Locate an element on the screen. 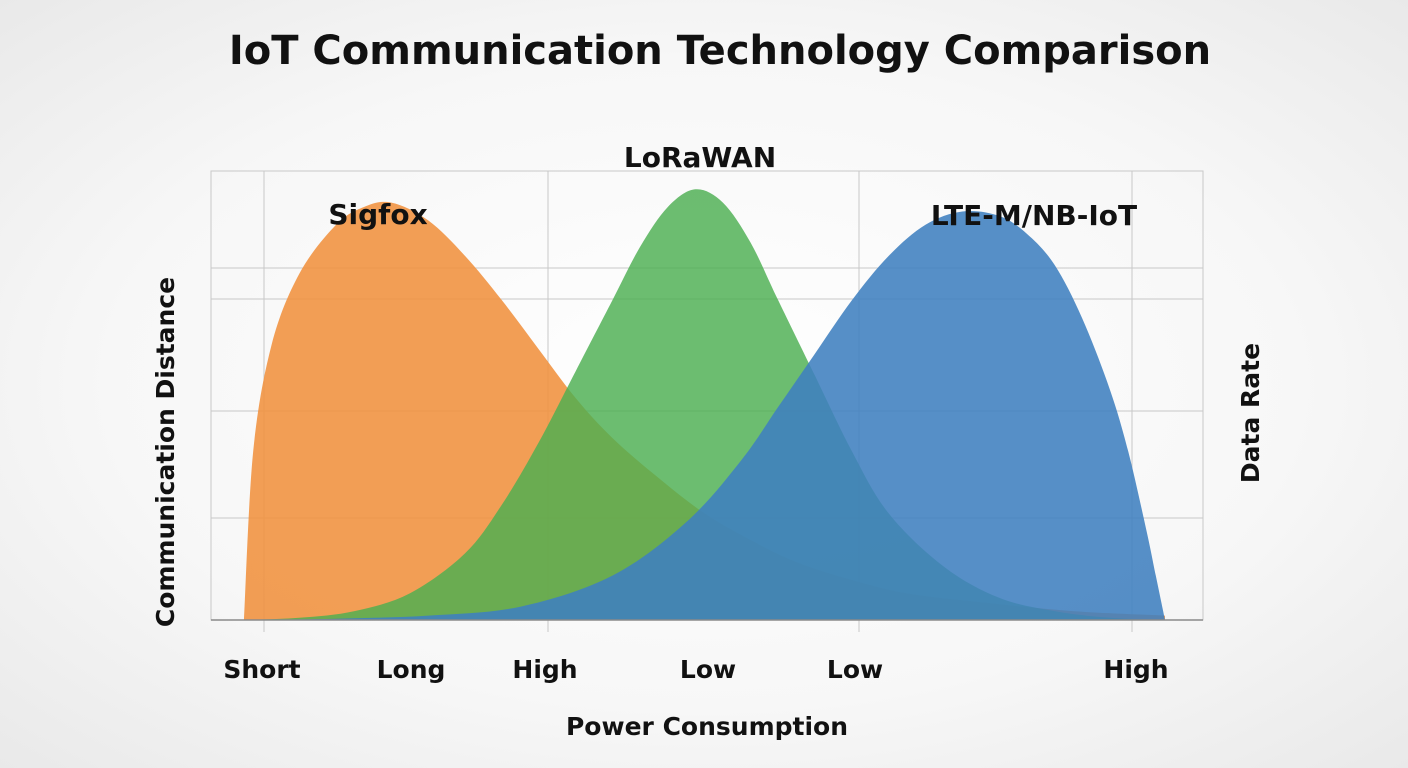 The height and width of the screenshot is (768, 1408). x-tick-label-2: Long is located at coordinates (411, 669).